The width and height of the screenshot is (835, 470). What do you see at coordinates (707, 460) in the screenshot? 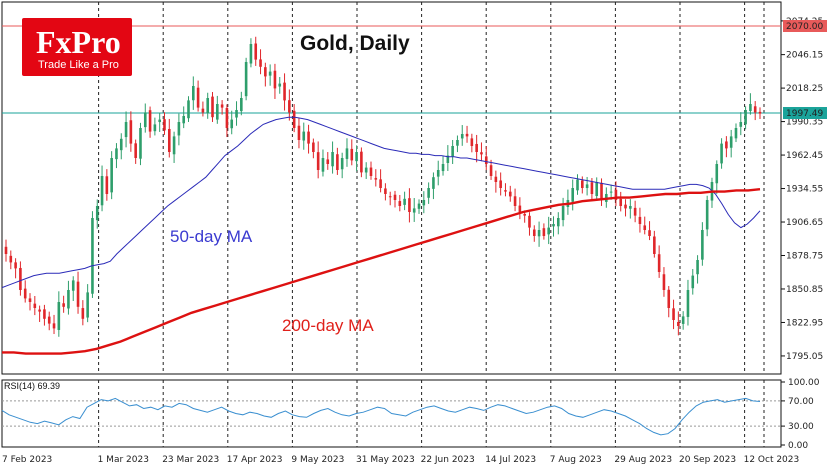
I see `x-tick-label: 20 Sep 2023` at bounding box center [707, 460].